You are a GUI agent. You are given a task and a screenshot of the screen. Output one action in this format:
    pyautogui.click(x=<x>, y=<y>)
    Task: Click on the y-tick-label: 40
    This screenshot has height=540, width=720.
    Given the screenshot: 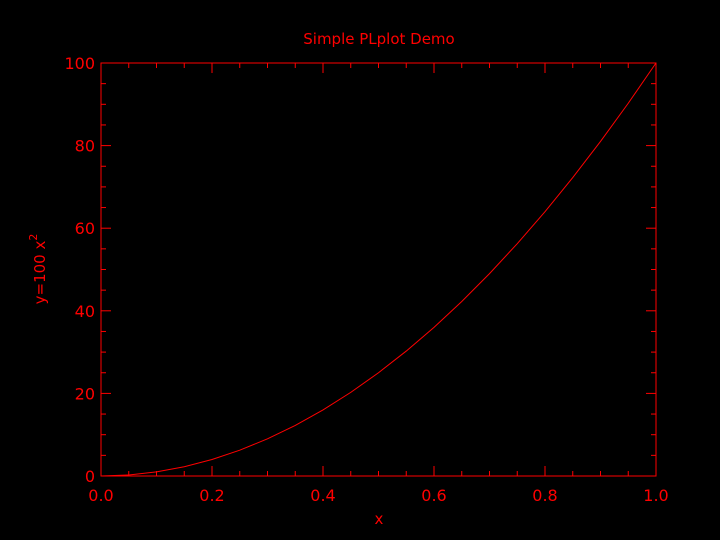 What is the action you would take?
    pyautogui.click(x=85, y=311)
    